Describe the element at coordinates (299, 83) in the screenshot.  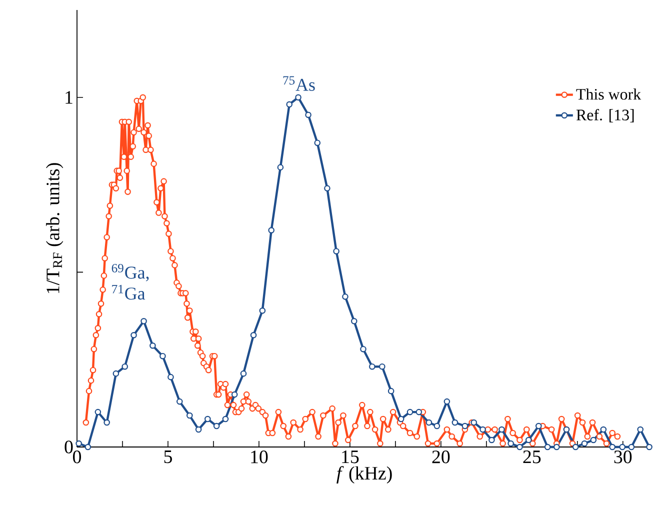
I see `annotation: $^{75}$As` at that location.